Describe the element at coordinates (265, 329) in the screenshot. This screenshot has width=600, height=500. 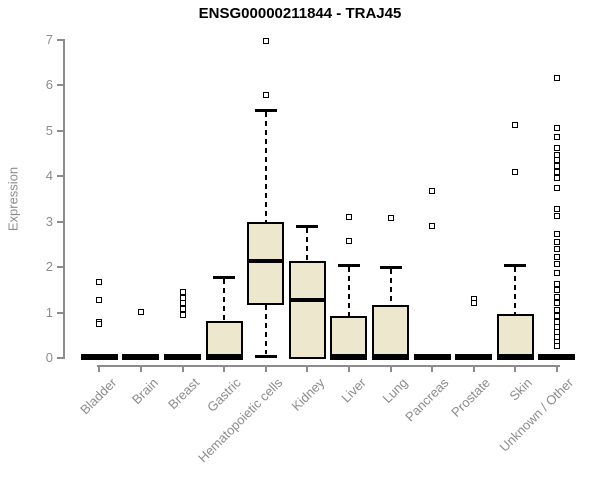
I see `lower-whisker` at that location.